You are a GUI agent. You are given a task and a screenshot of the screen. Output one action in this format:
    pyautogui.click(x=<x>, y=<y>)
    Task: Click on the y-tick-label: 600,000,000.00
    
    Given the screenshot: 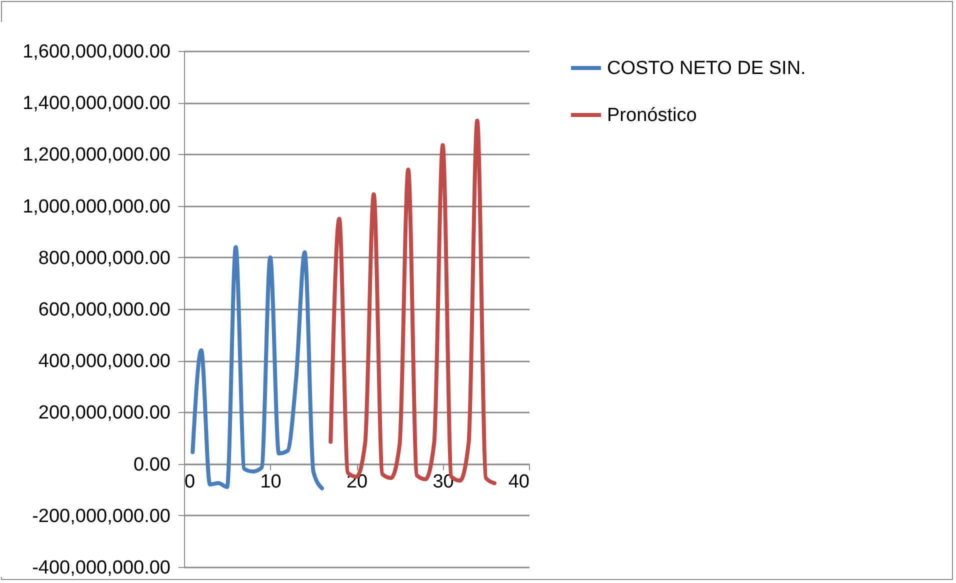 What is the action you would take?
    pyautogui.click(x=104, y=310)
    